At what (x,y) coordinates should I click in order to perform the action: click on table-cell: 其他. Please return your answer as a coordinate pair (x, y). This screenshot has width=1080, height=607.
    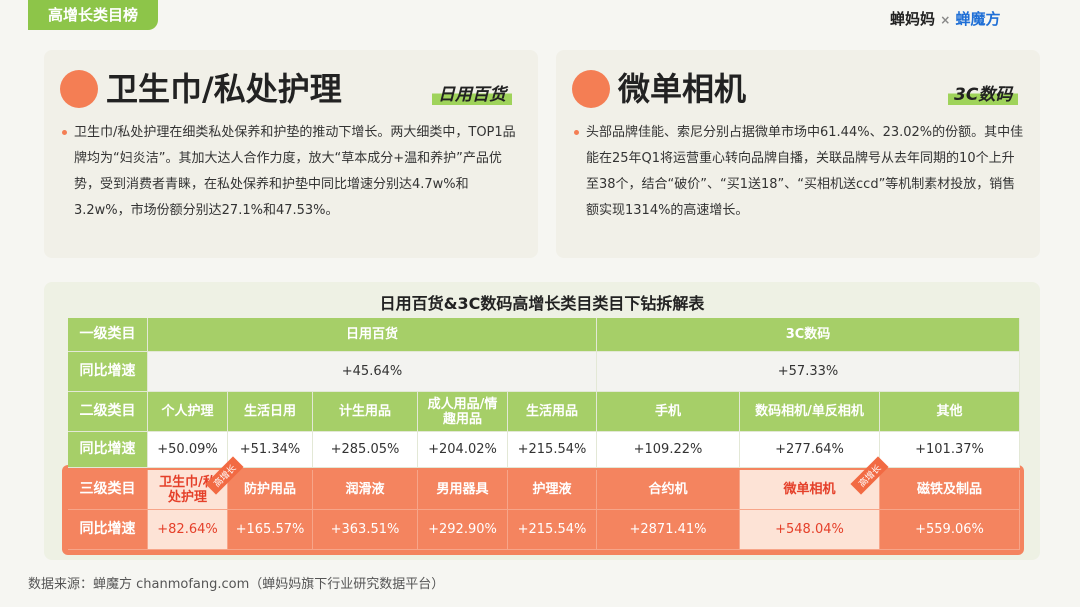
    Looking at the image, I should click on (950, 412).